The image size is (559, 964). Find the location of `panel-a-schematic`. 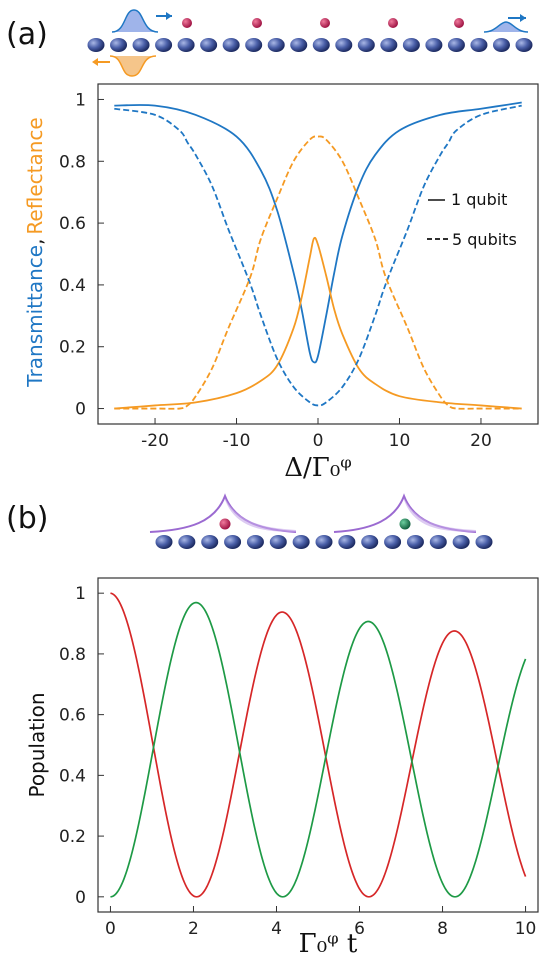

panel-a-schematic is located at coordinates (310, 43).